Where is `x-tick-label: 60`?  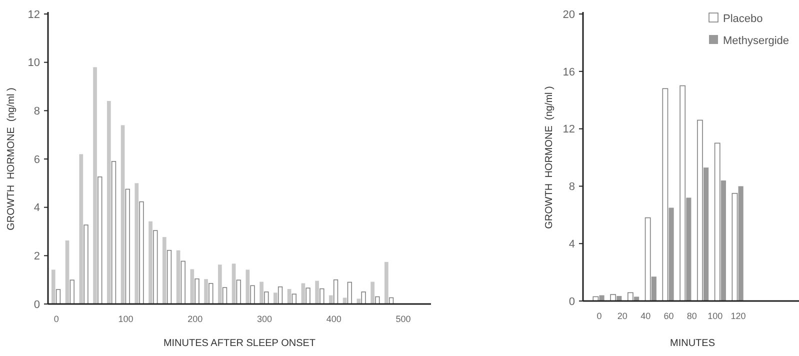 x-tick-label: 60 is located at coordinates (669, 316).